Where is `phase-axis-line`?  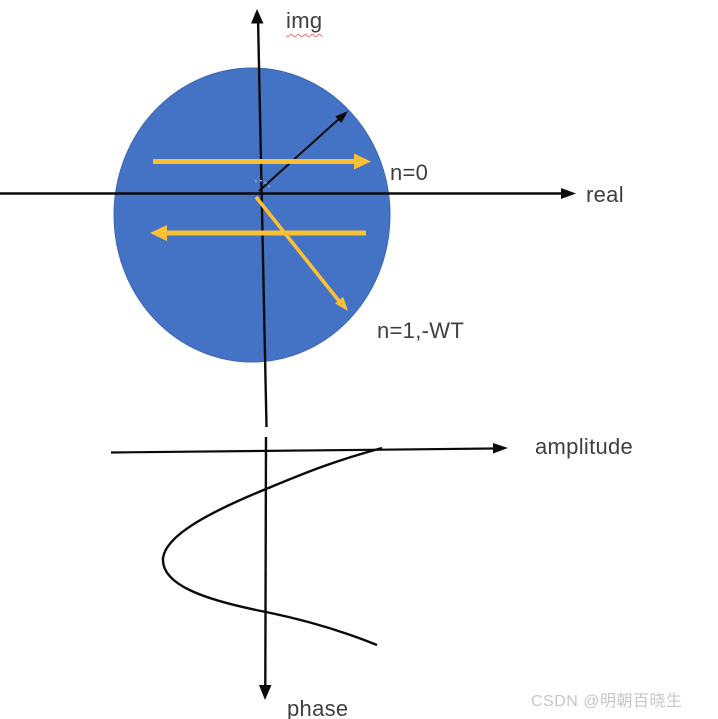
phase-axis-line is located at coordinates (266, 561).